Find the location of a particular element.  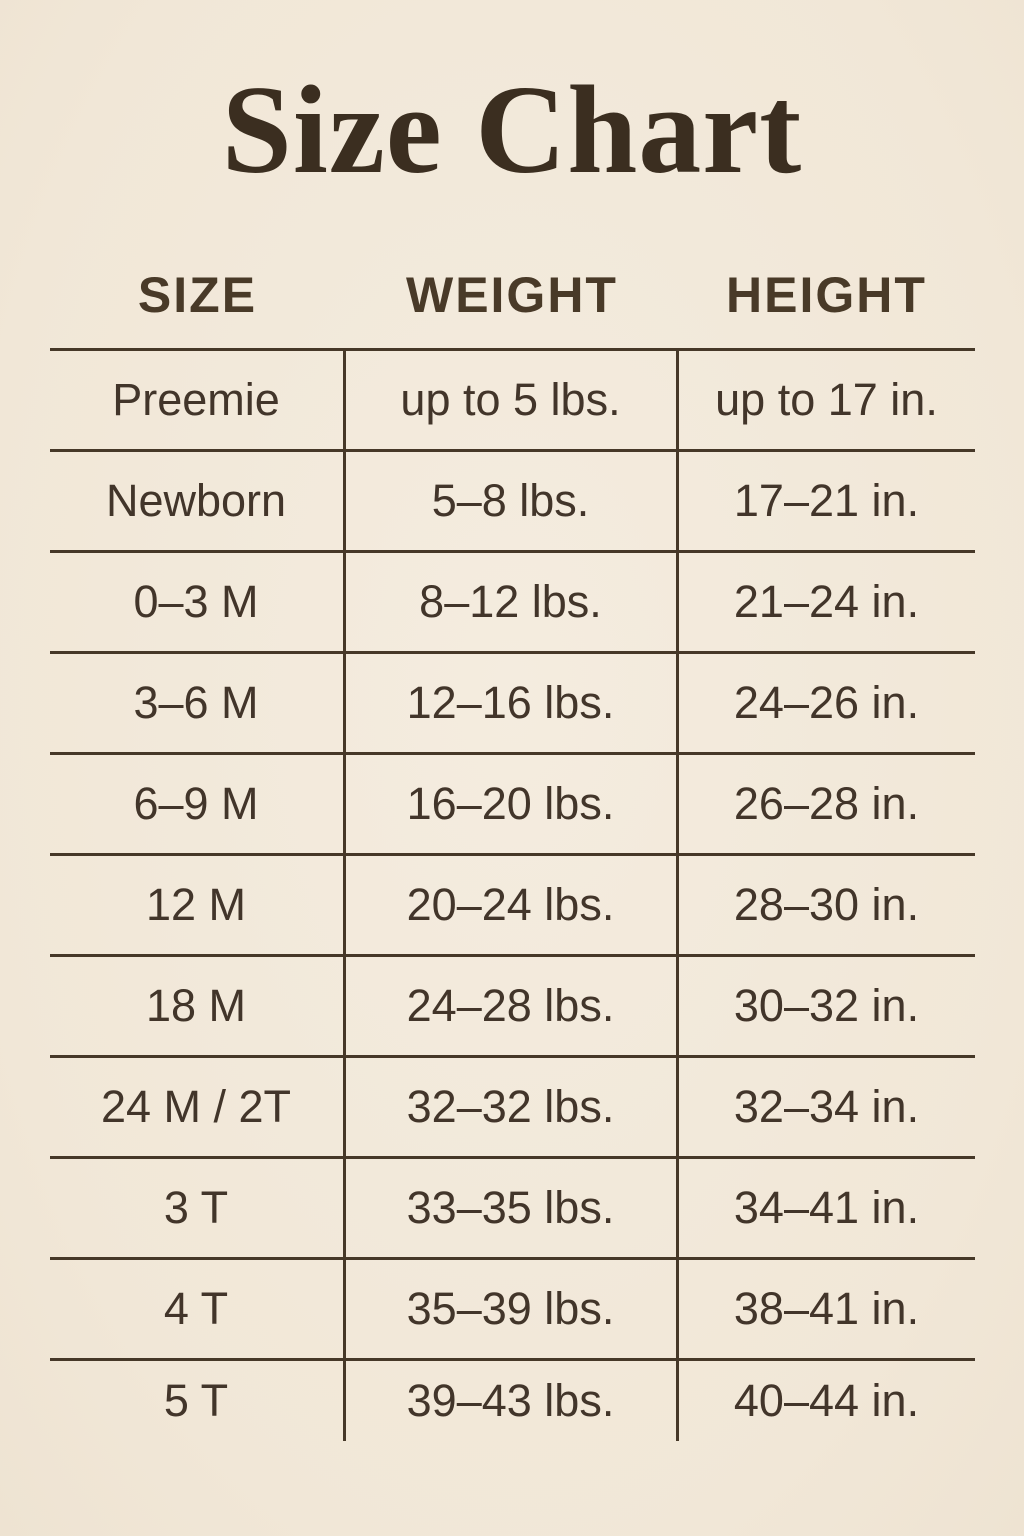

table-row: 5 T 39–43 lbs. 40–44 in. is located at coordinates (512, 1400).